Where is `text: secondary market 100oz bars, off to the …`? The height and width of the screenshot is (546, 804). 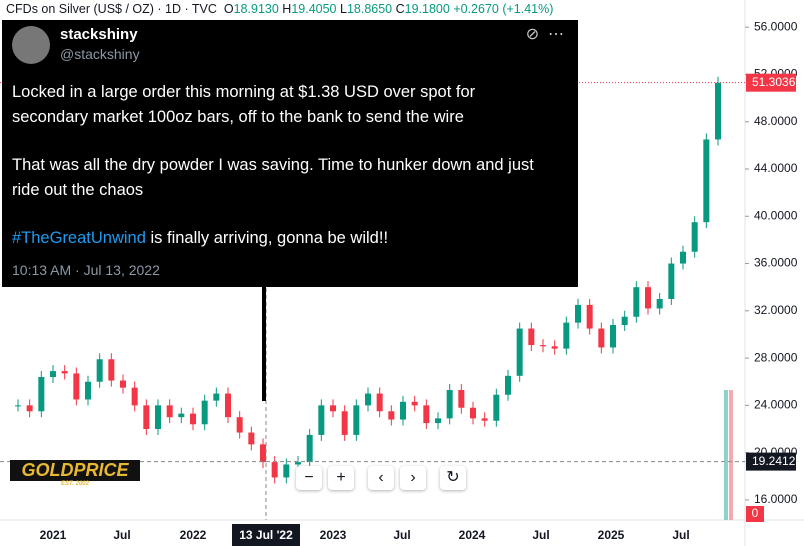
text: secondary market 100oz bars, off to the … is located at coordinates (238, 116).